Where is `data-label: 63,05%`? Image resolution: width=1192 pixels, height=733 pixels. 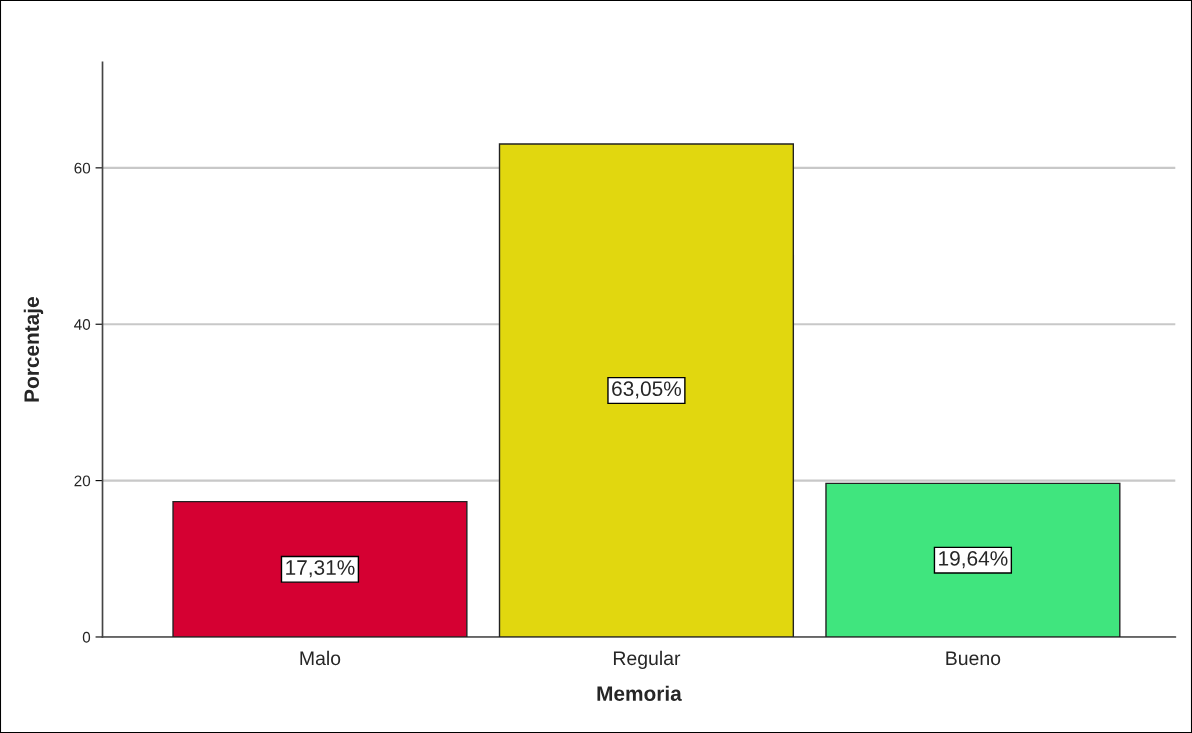 data-label: 63,05% is located at coordinates (647, 390).